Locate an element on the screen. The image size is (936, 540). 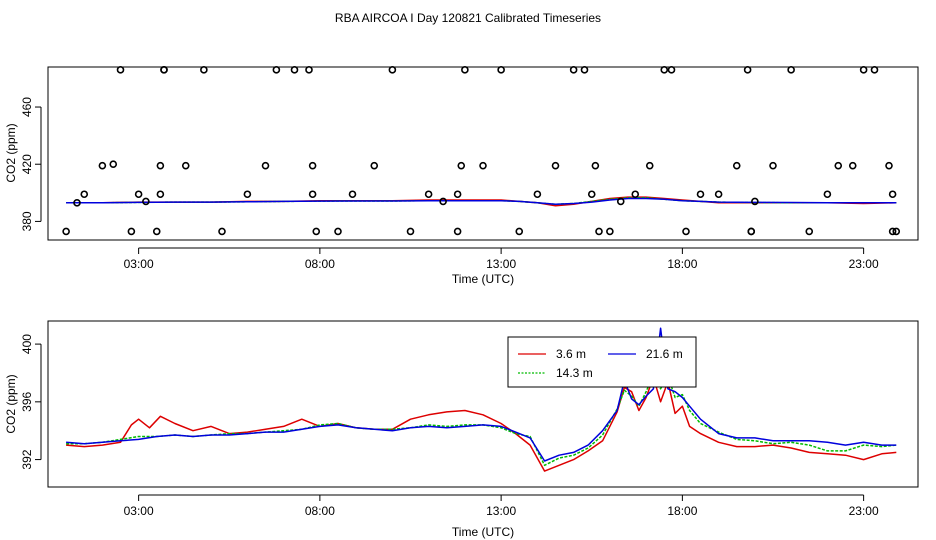
top-y-tick-label: 380 is located at coordinates (27, 221).